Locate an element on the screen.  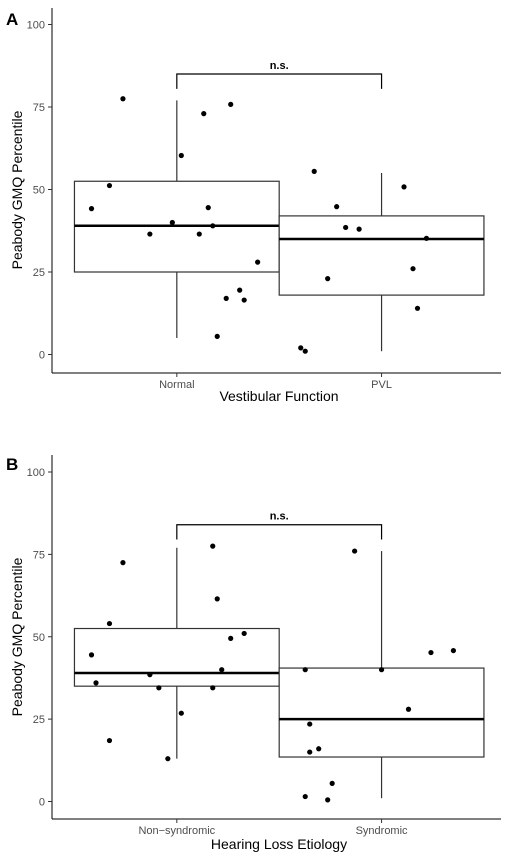
x-axis-title: Vestibular Function is located at coordinates (278, 396).